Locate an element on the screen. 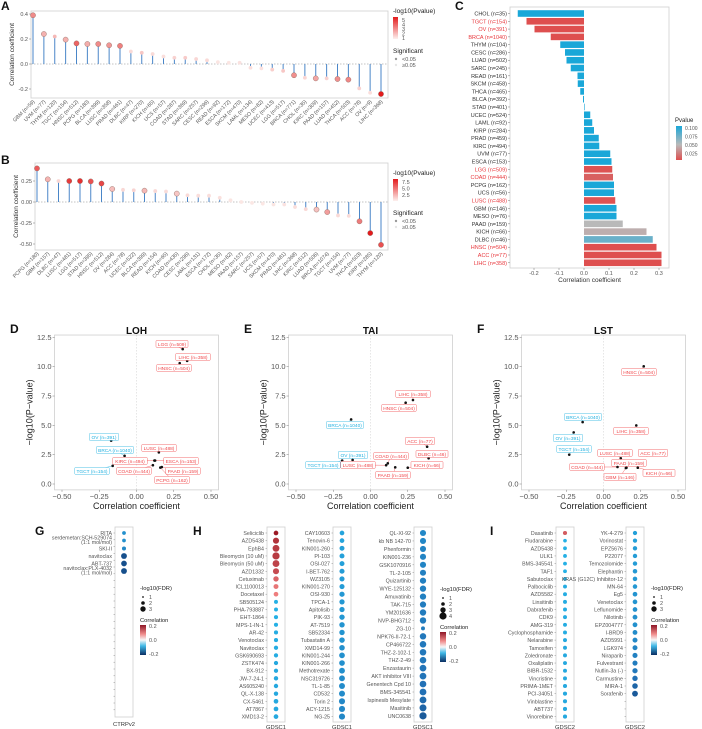 The height and width of the screenshot is (729, 702). color-legend-tick: 4 is located at coordinates (403, 26).